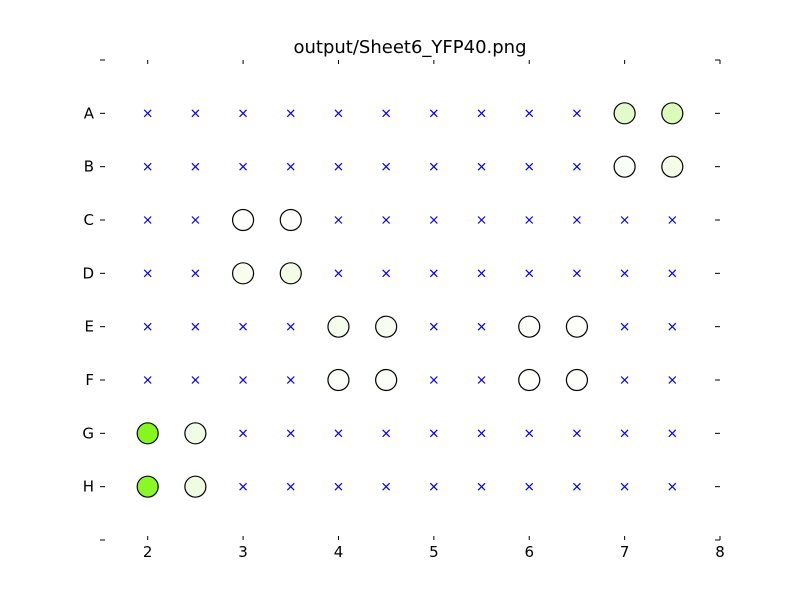  I want to click on x-tick-labels: 2 3 4 5 6 7 8, so click(434, 552).